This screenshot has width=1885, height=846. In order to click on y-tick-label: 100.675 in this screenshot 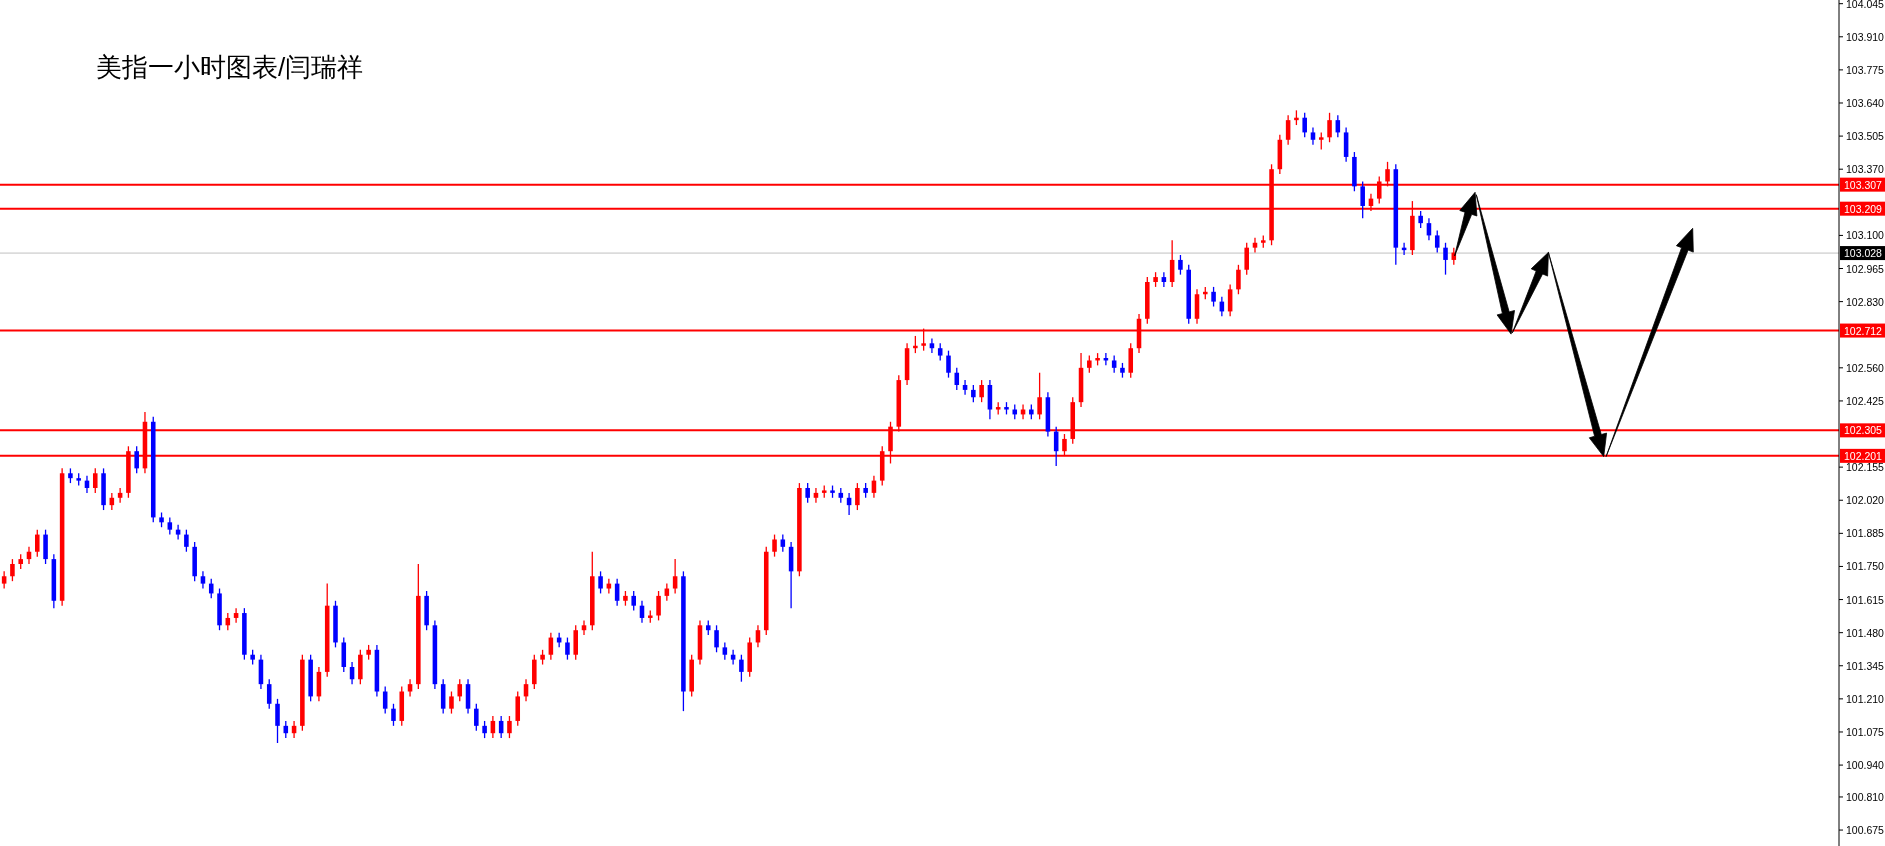, I will do `click(1865, 830)`.